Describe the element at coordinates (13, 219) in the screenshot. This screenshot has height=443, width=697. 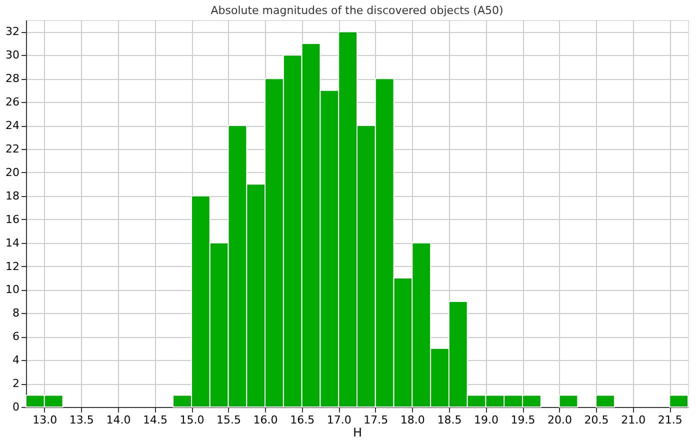
I see `y-tick-label: 16` at that location.